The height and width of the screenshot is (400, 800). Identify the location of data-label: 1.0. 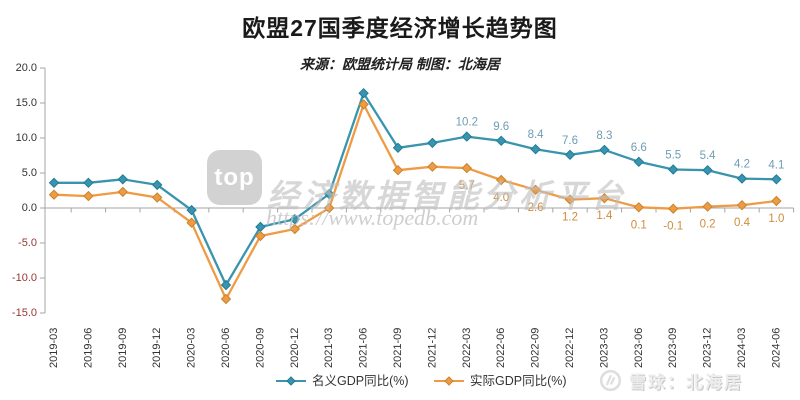
(776, 219).